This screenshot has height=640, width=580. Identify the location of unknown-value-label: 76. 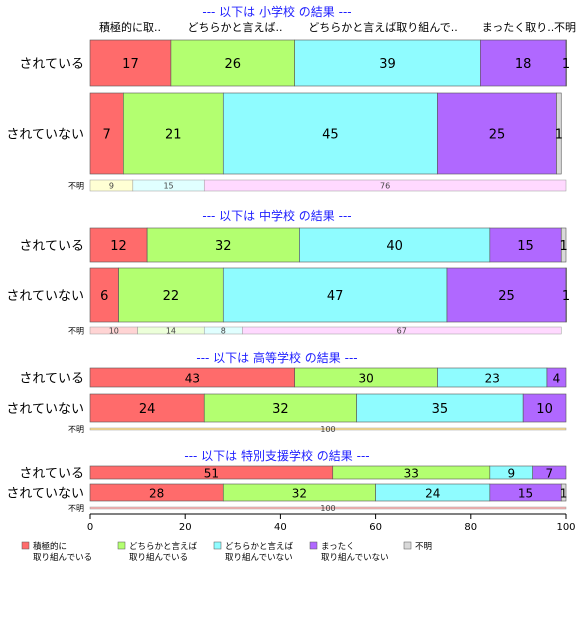
(385, 186).